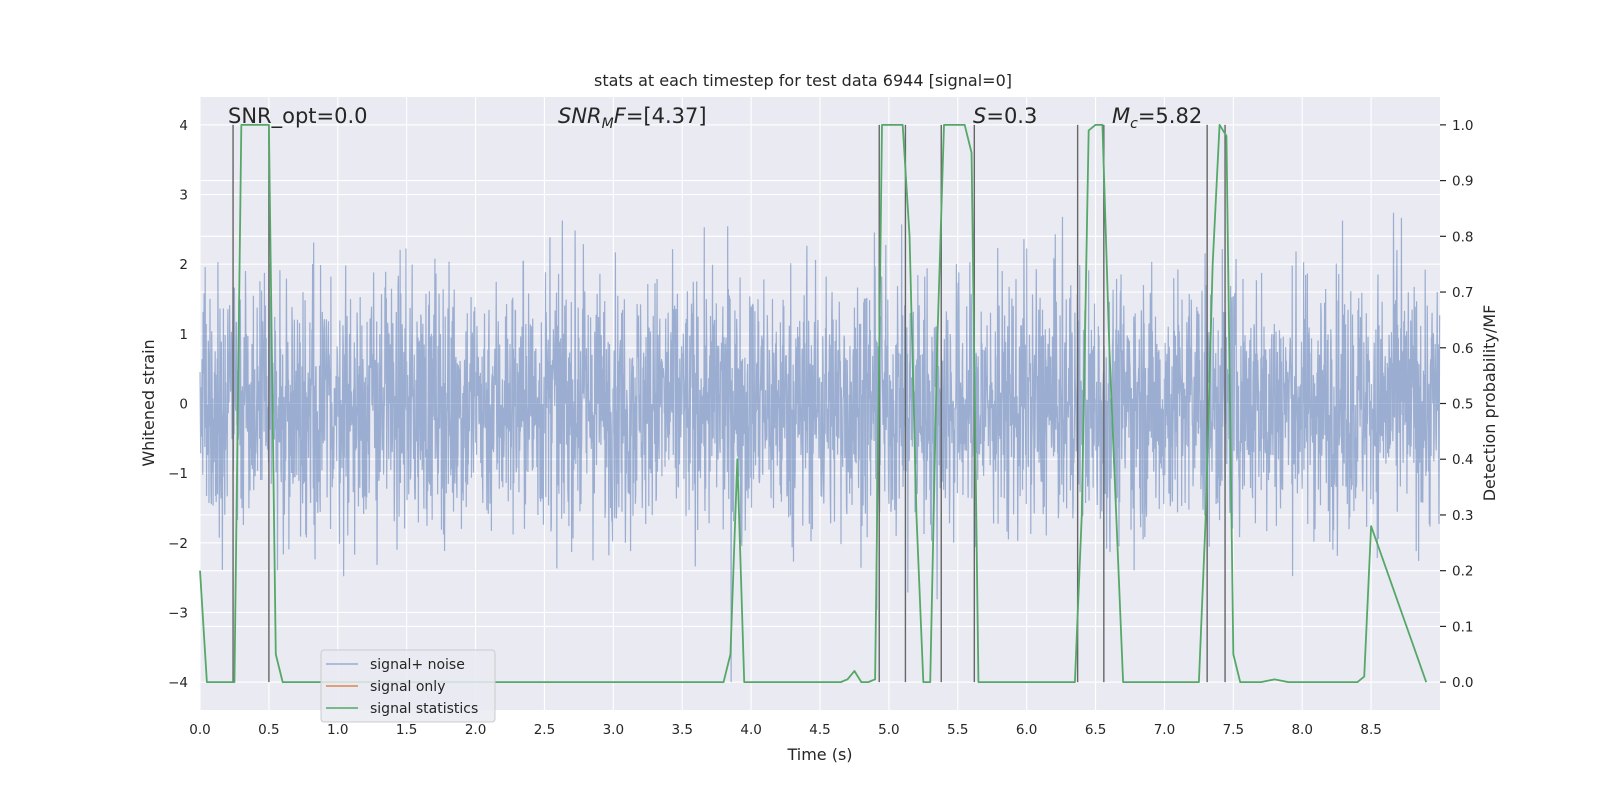 The height and width of the screenshot is (800, 1600). Describe the element at coordinates (183, 196) in the screenshot. I see `left-y-tick-label-7: 3` at that location.